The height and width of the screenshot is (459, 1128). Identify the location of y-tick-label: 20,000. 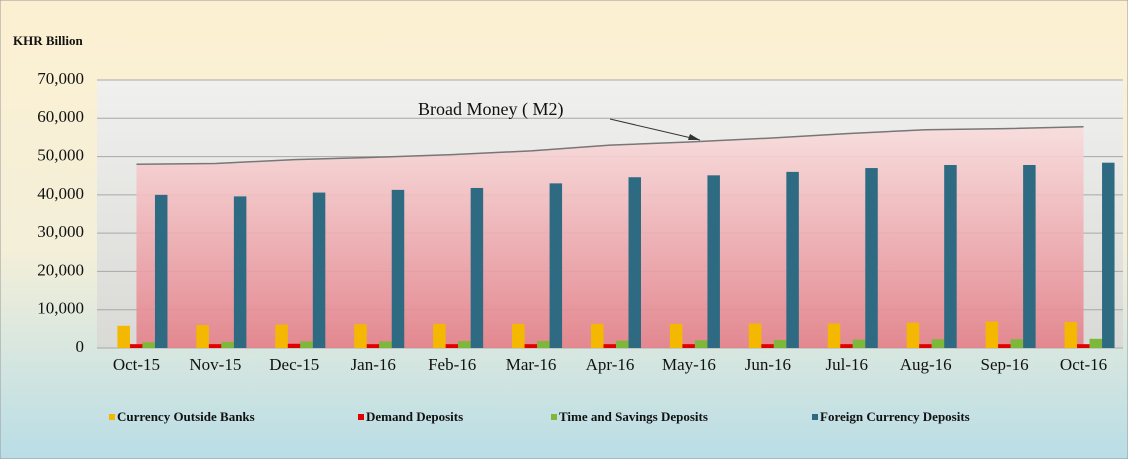
(60, 269).